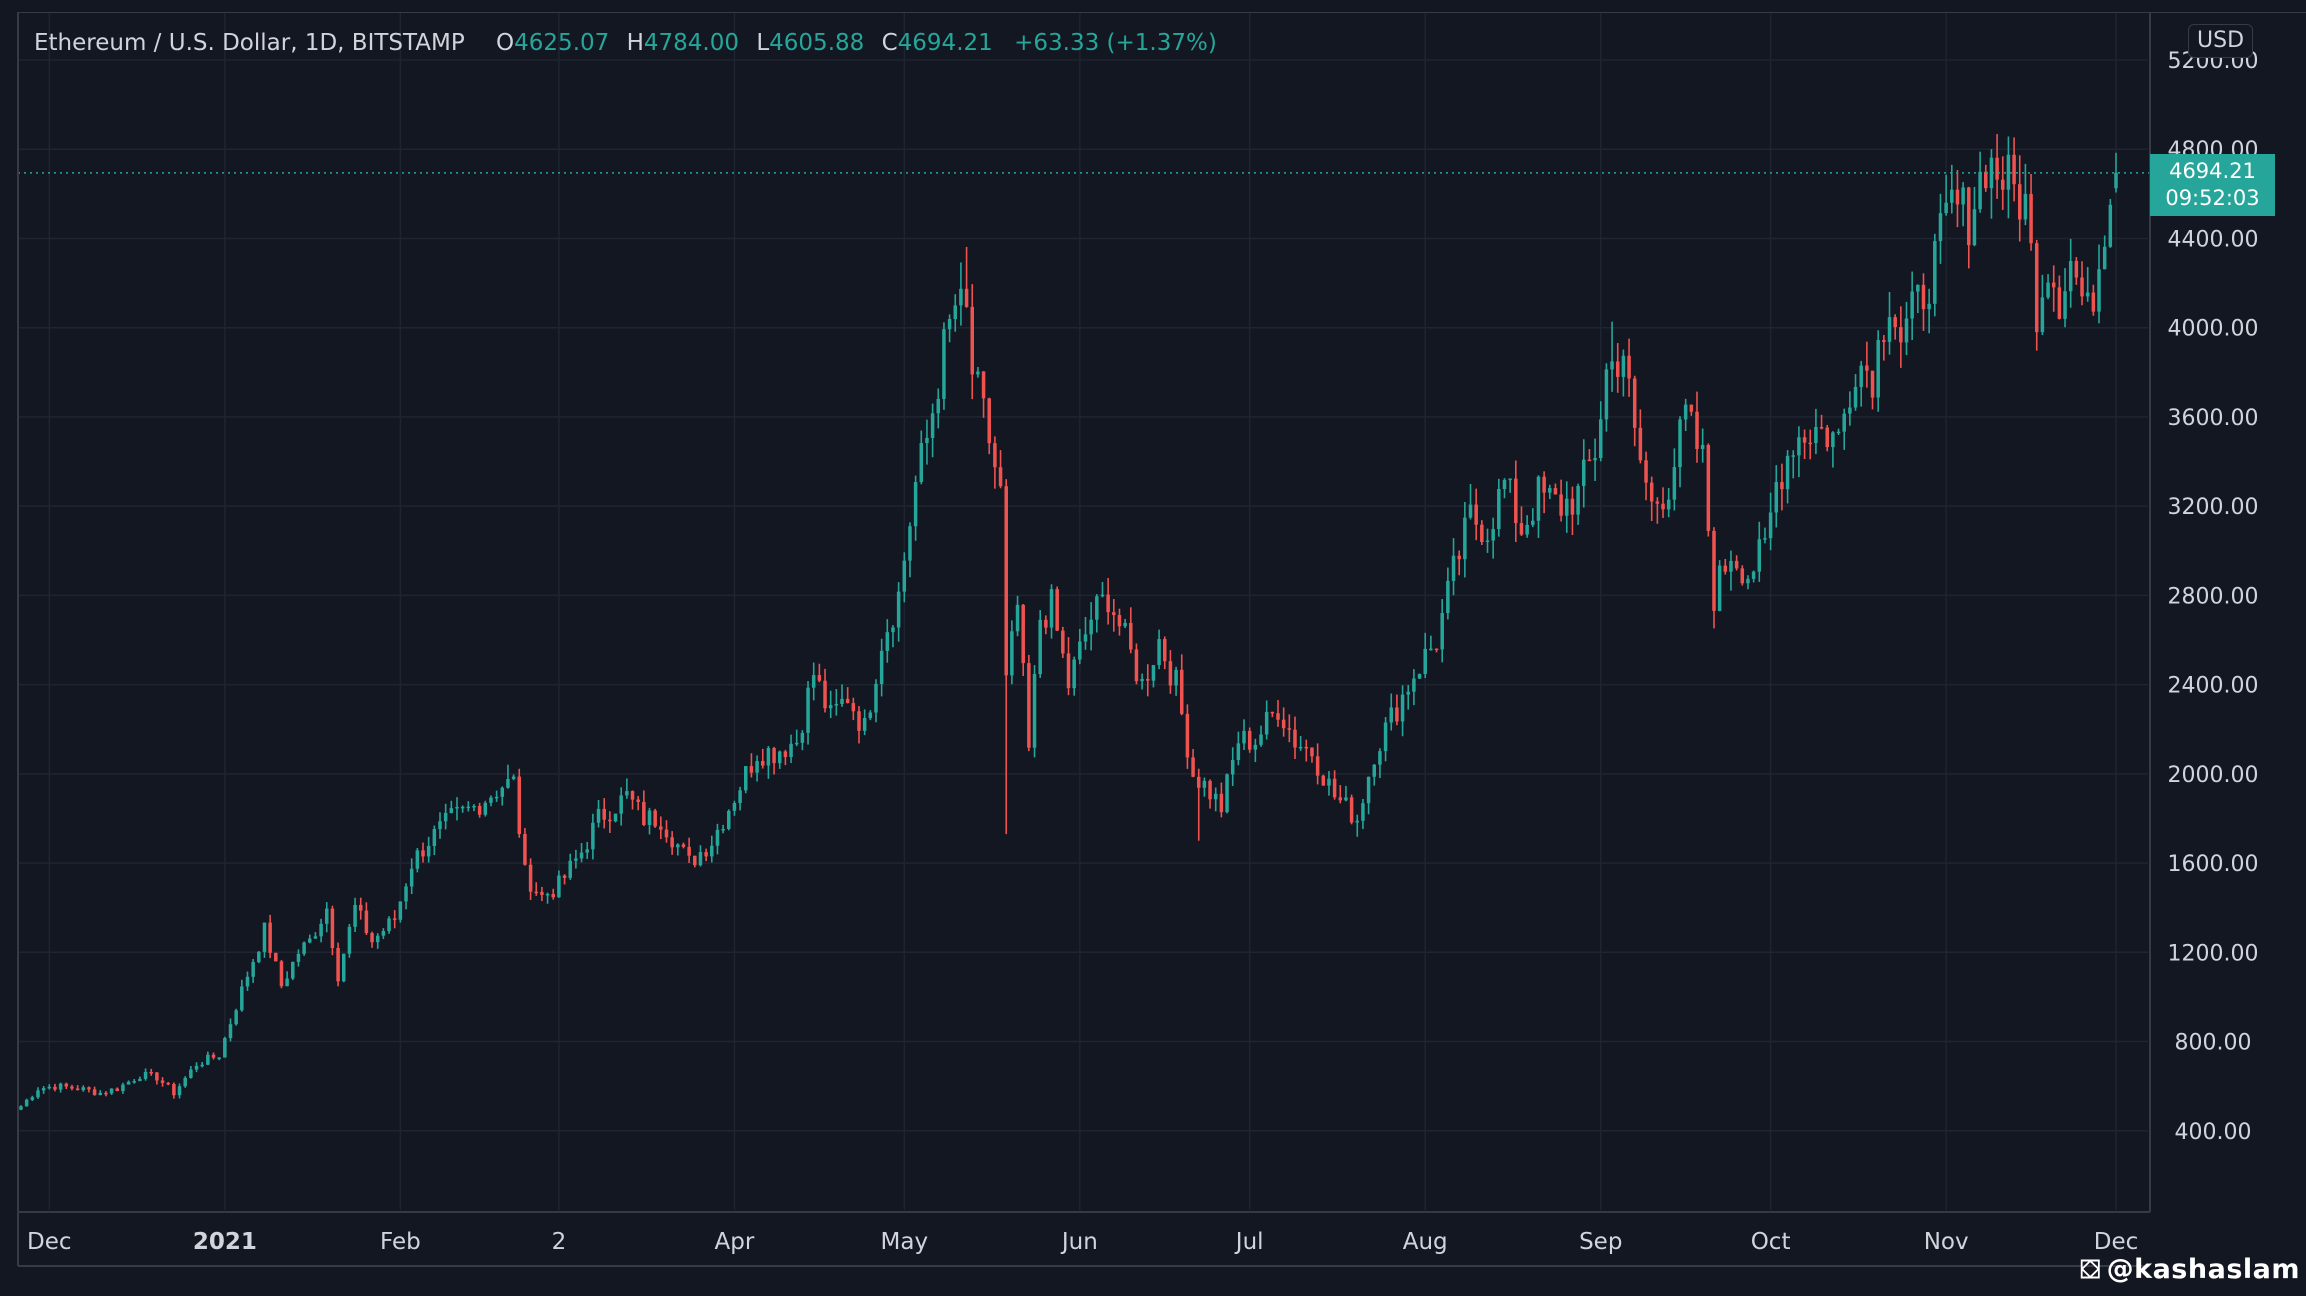  Describe the element at coordinates (400, 1242) in the screenshot. I see `time-tick-label: Feb` at that location.